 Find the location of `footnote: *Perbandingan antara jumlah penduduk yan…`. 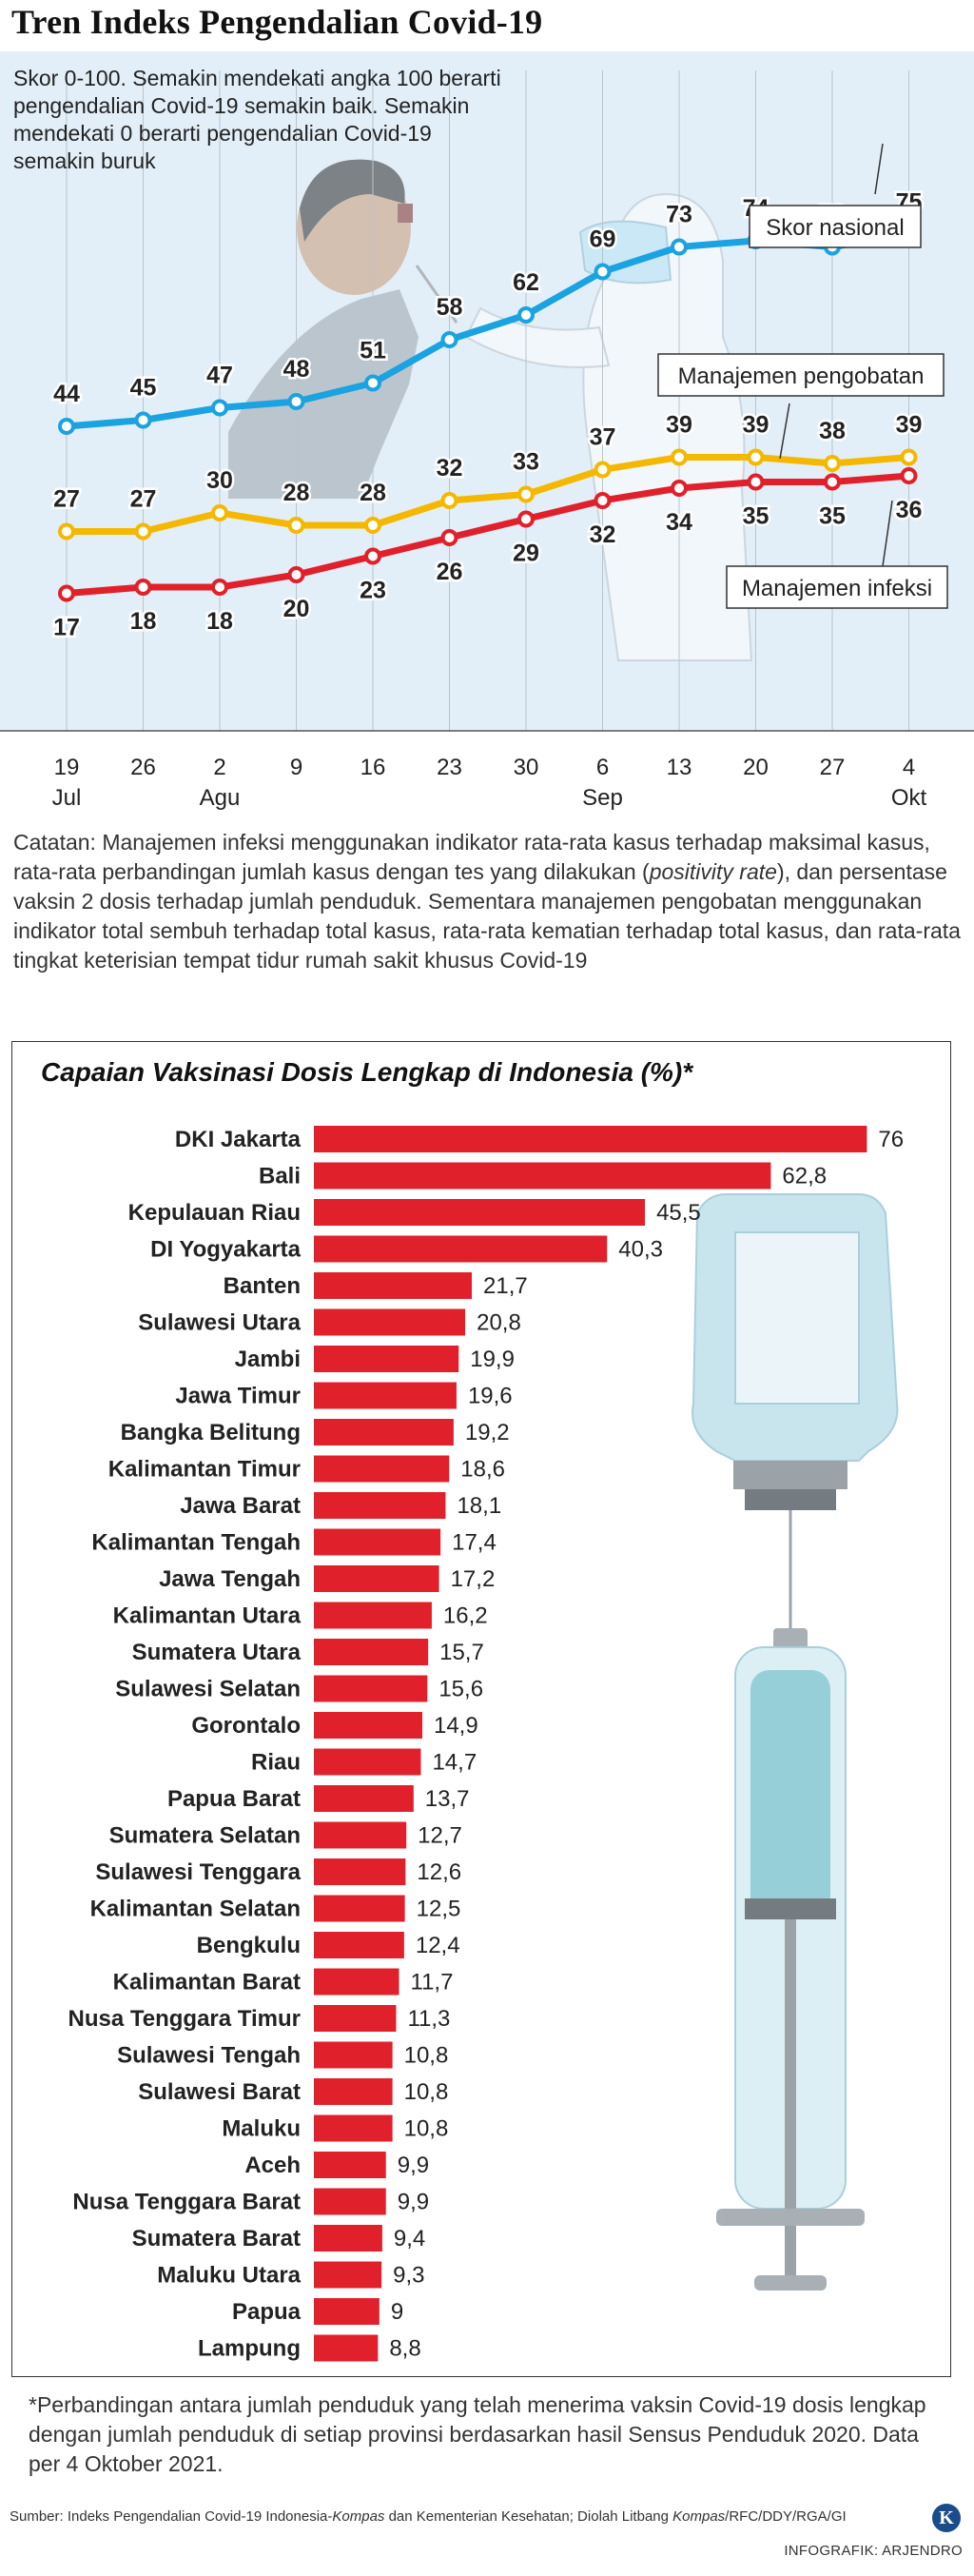

footnote: *Perbandingan antara jumlah penduduk yan… is located at coordinates (477, 2434).